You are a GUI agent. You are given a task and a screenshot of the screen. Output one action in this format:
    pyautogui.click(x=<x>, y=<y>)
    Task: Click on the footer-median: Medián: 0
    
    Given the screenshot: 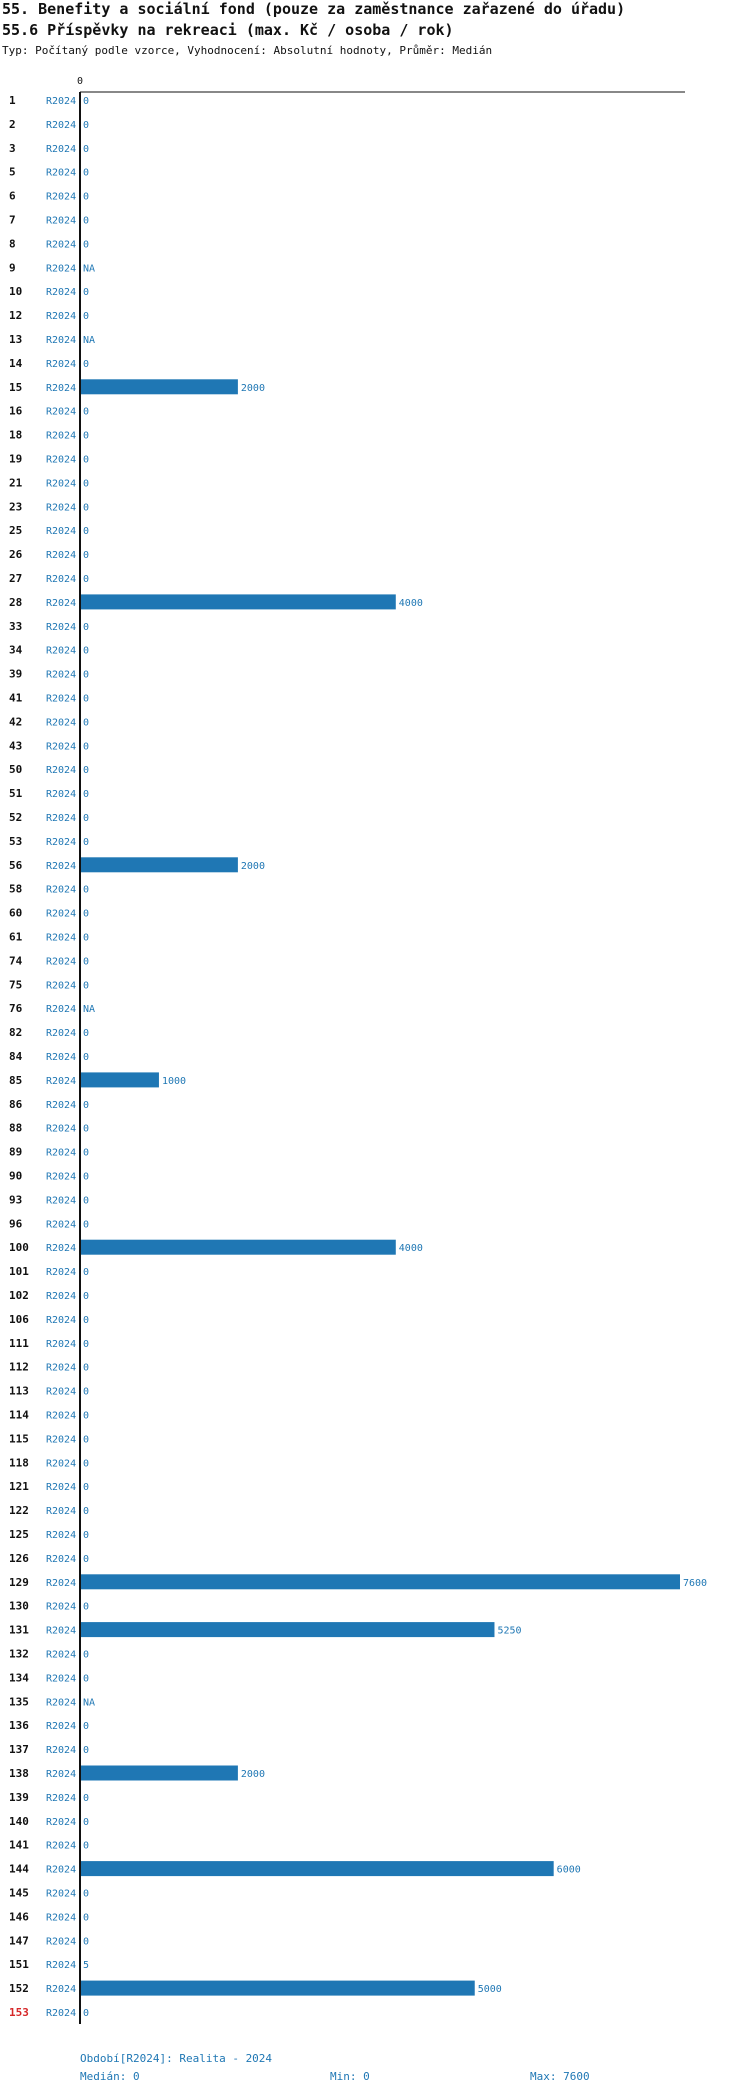 What is the action you would take?
    pyautogui.click(x=110, y=2076)
    